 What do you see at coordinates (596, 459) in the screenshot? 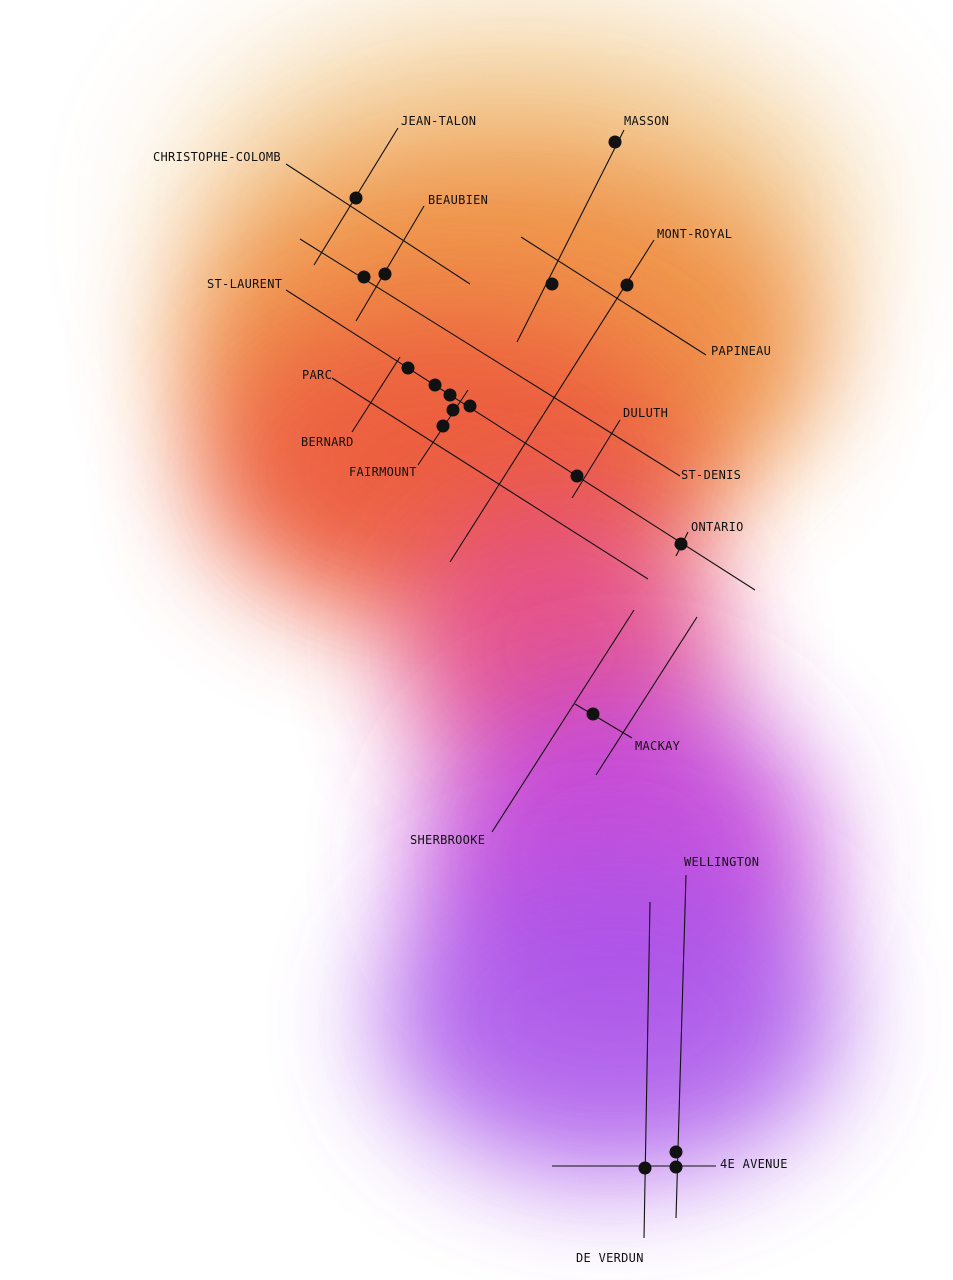
I see `street-duluth` at bounding box center [596, 459].